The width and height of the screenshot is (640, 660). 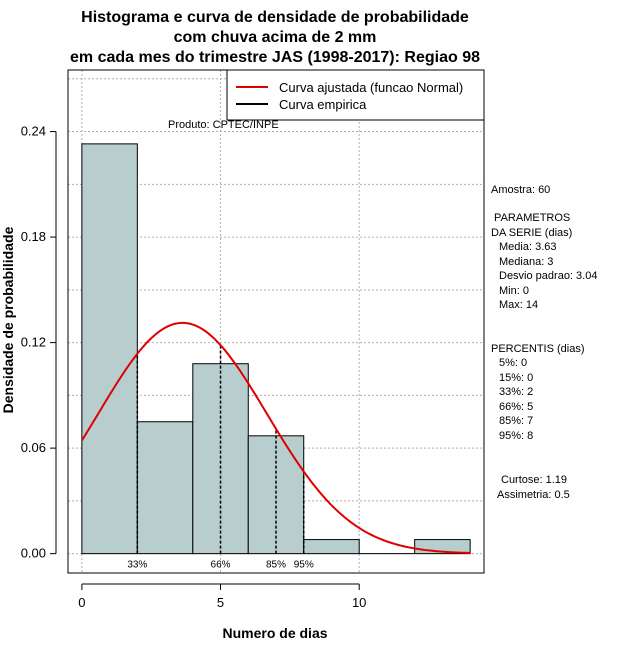 I want to click on product-credit: Produto: CPTEC/INPE, so click(x=223, y=125).